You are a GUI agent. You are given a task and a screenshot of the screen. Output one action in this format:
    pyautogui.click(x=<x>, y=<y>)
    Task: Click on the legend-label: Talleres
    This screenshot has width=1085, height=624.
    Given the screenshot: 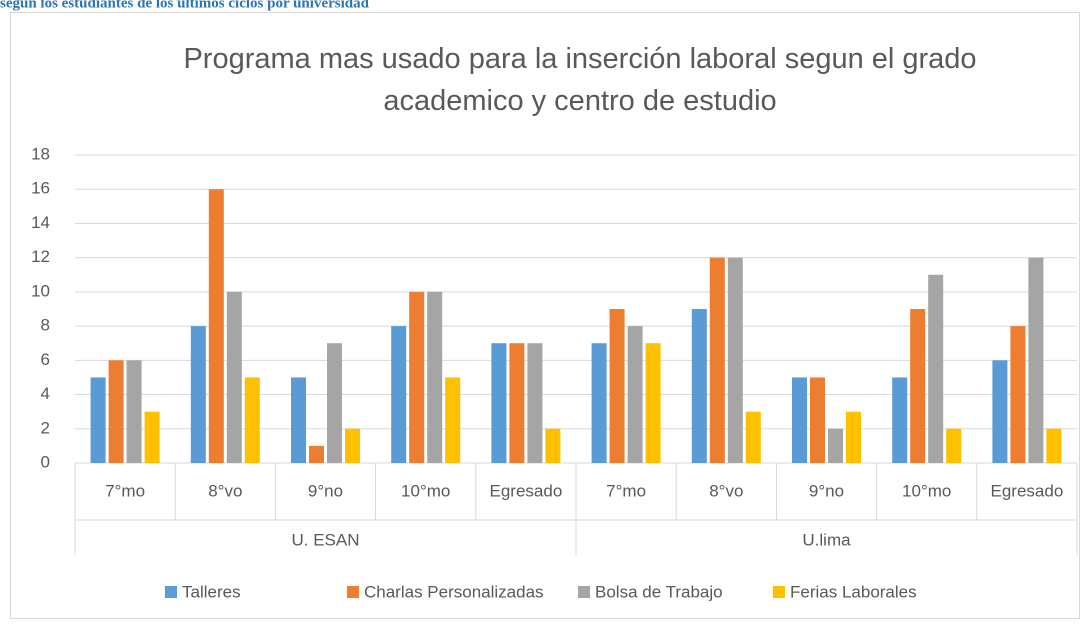 What is the action you would take?
    pyautogui.click(x=211, y=591)
    